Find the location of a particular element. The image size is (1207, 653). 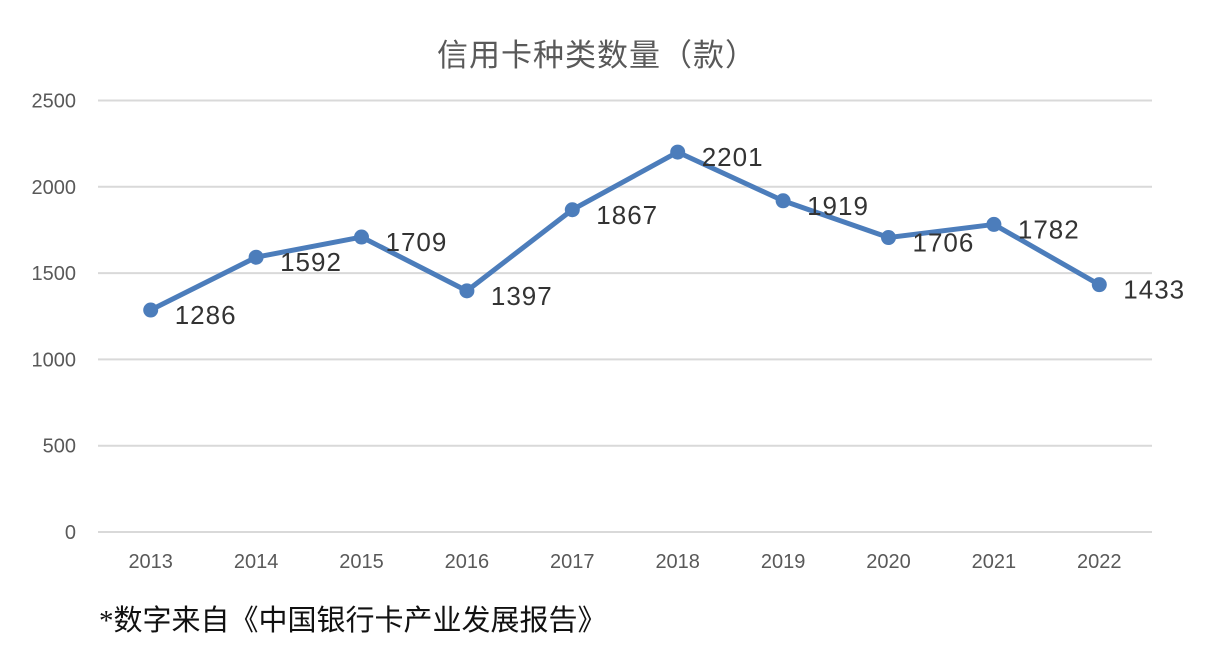

y-tick-label: 500 is located at coordinates (59, 447).